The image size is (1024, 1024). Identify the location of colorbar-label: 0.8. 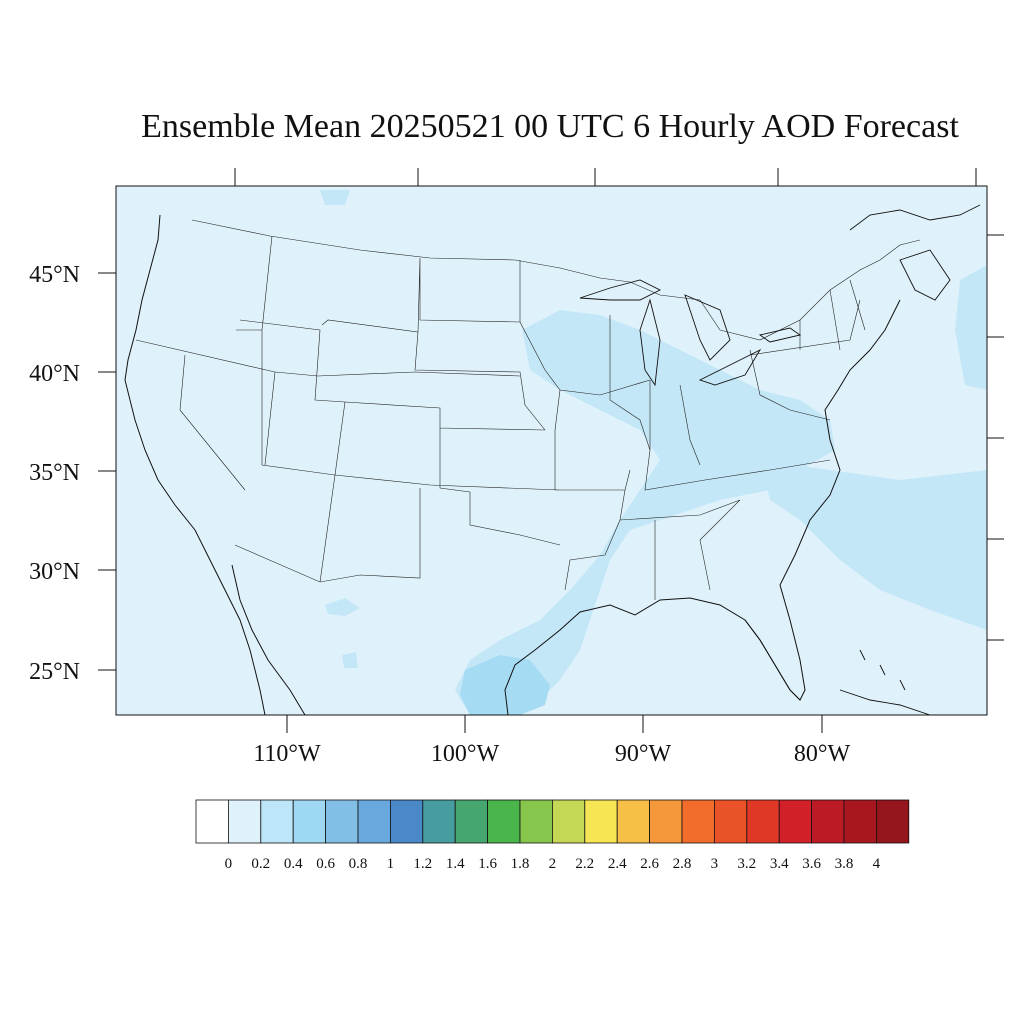
(358, 864).